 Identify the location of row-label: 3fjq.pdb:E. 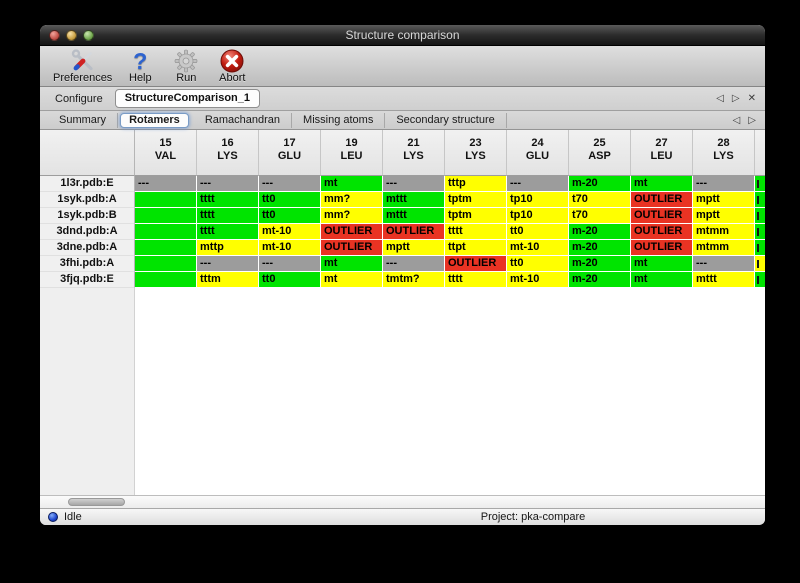
(87, 280).